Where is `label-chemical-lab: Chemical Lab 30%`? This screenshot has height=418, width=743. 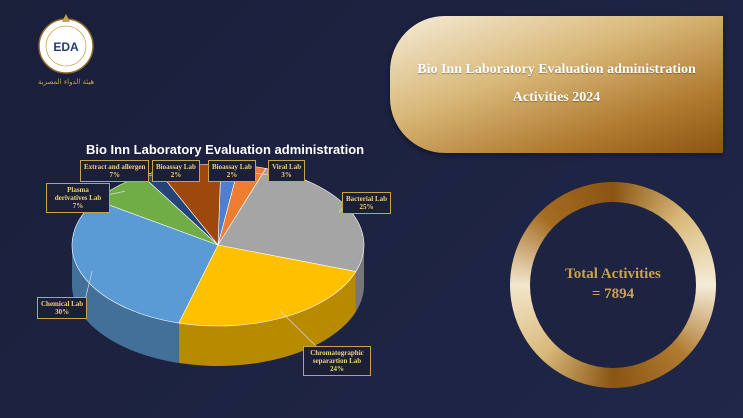
label-chemical-lab: Chemical Lab 30% is located at coordinates (62, 308).